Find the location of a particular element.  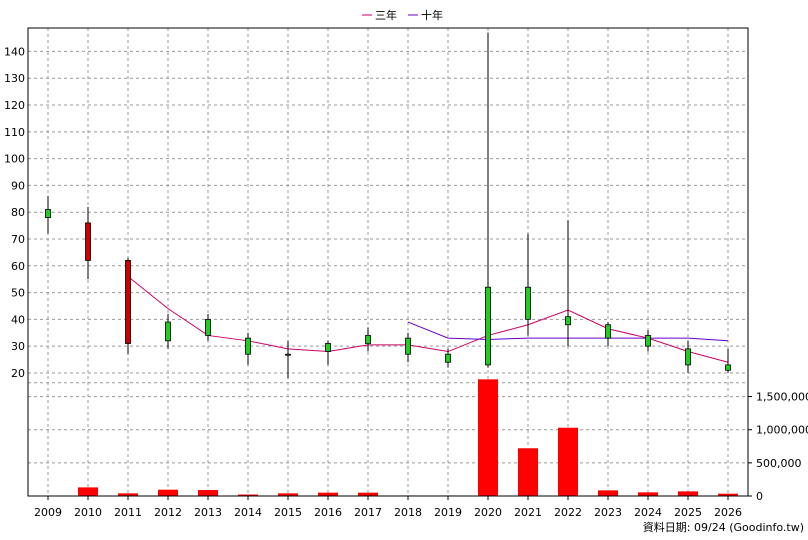

volume-axis: 0 500,000 1,000,000 1,500,000 is located at coordinates (778, 447).